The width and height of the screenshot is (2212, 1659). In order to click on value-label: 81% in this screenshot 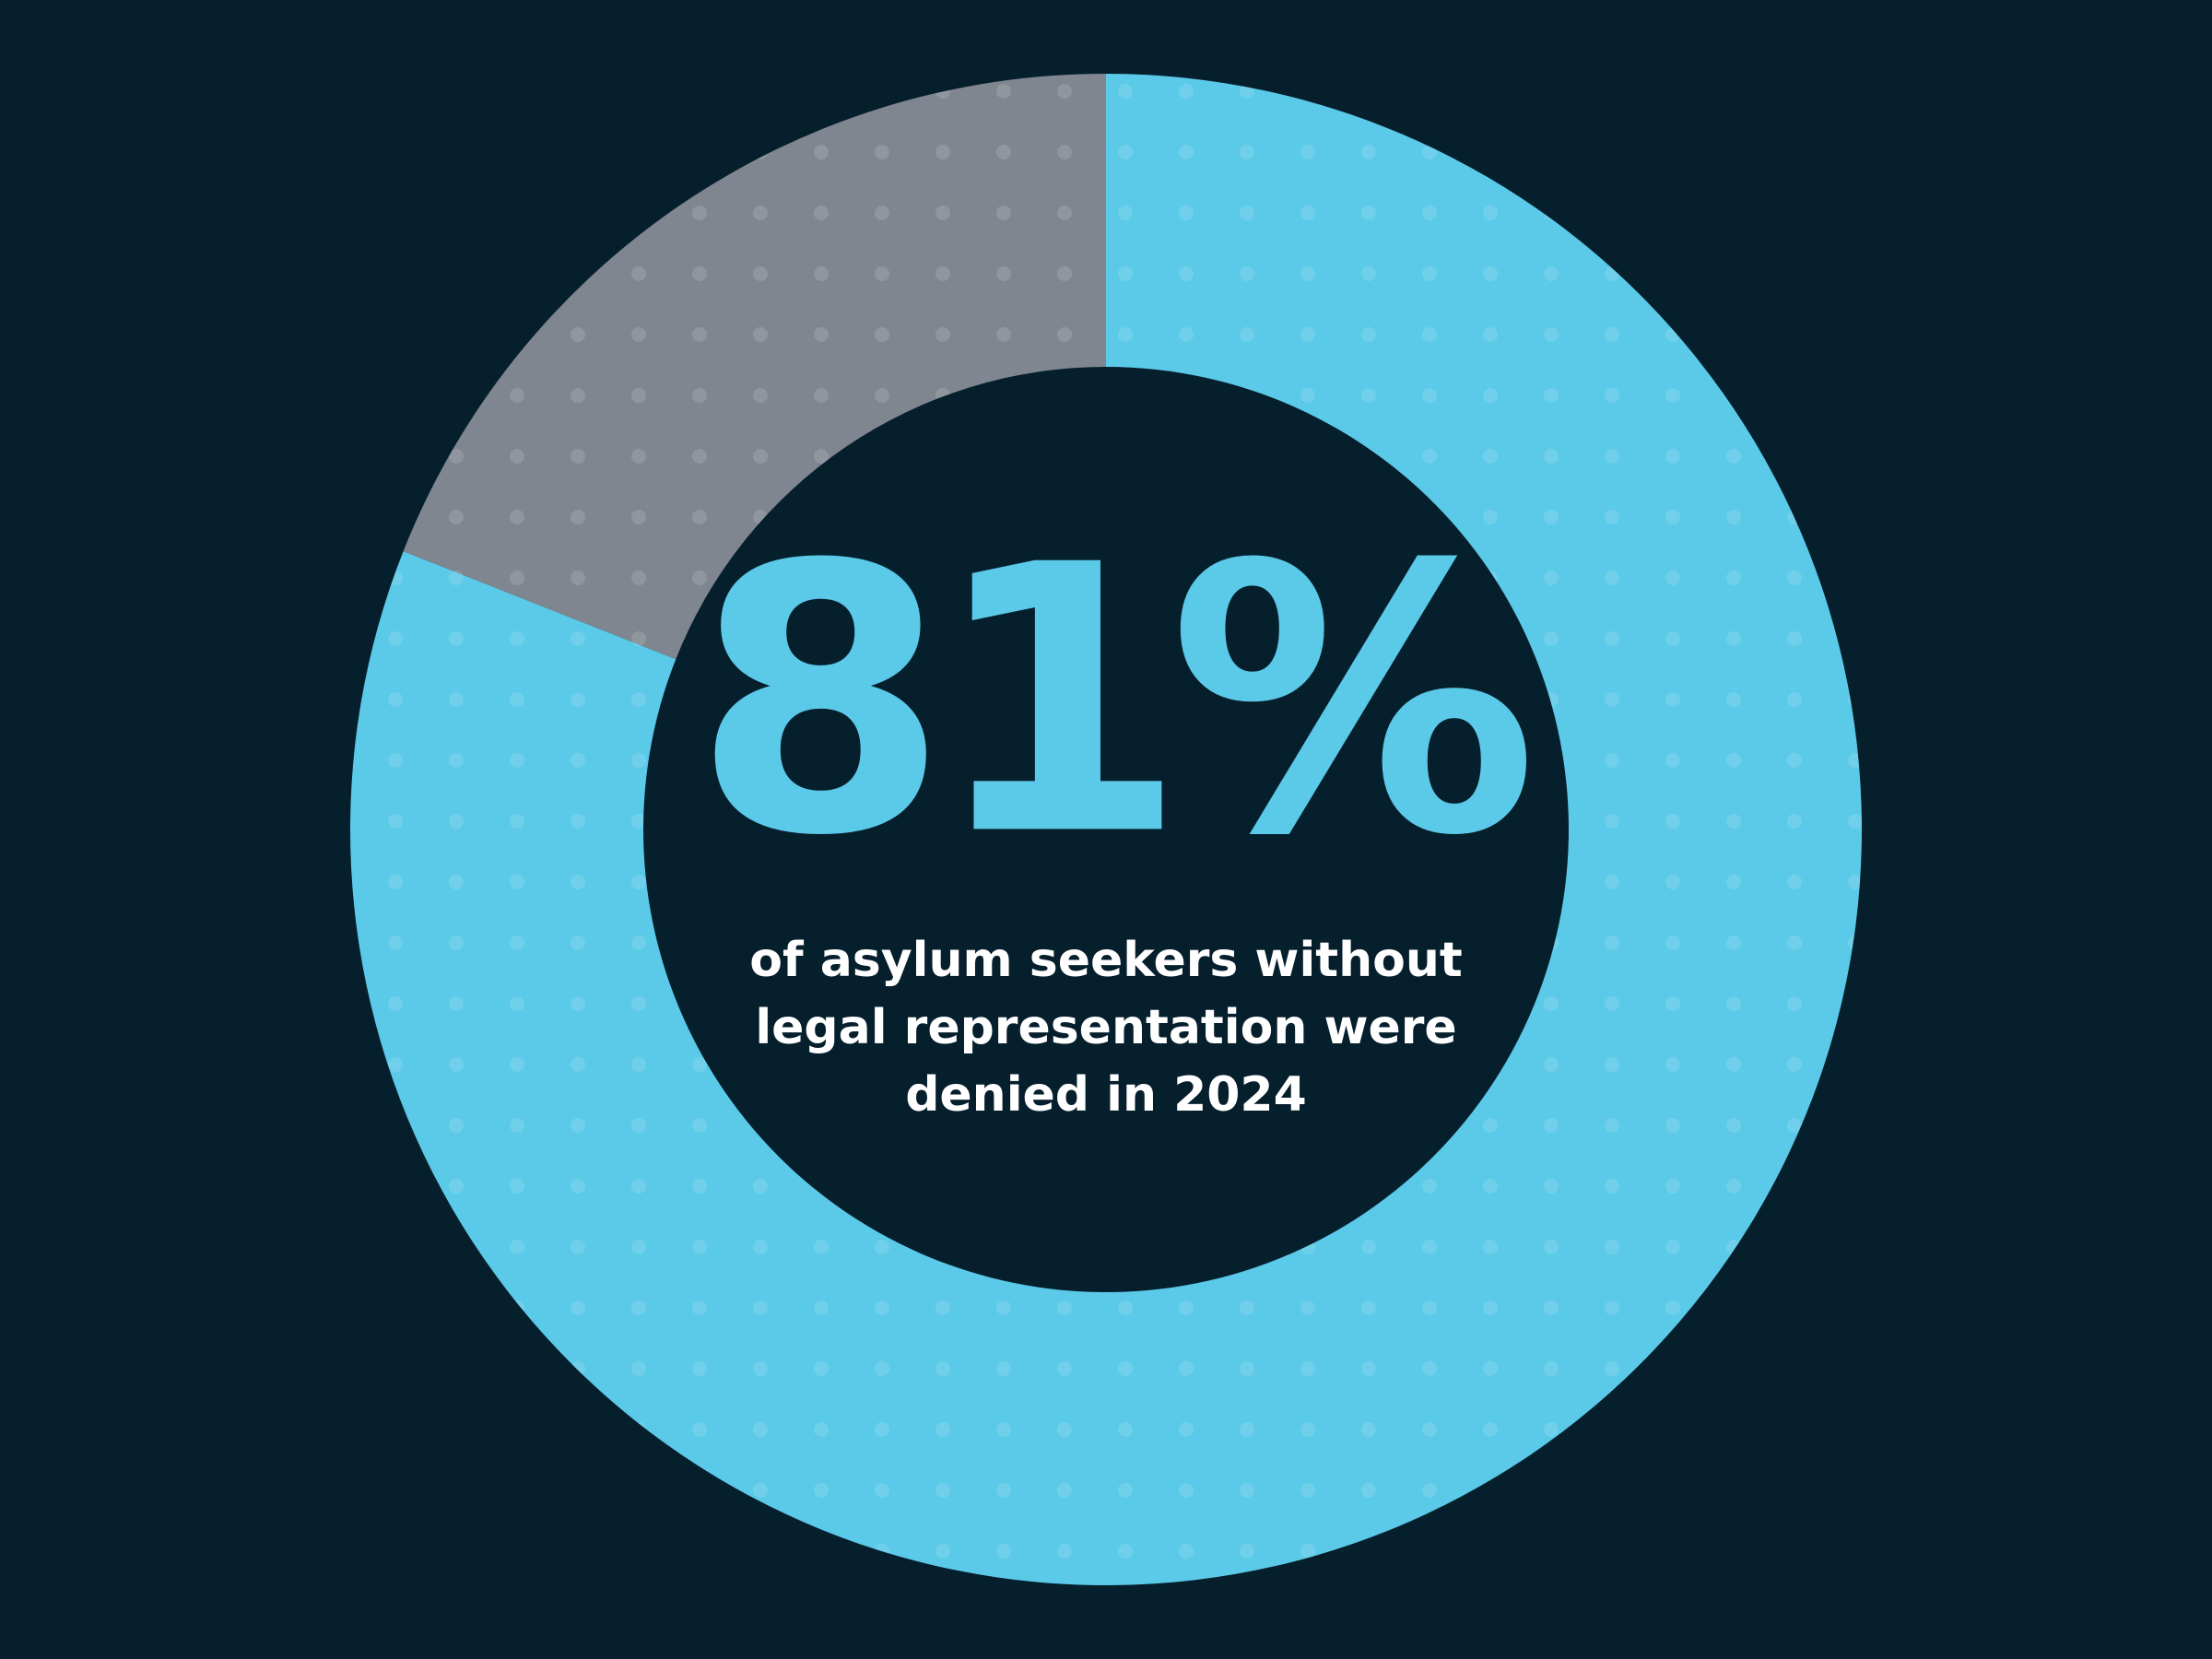, I will do `click(1111, 702)`.